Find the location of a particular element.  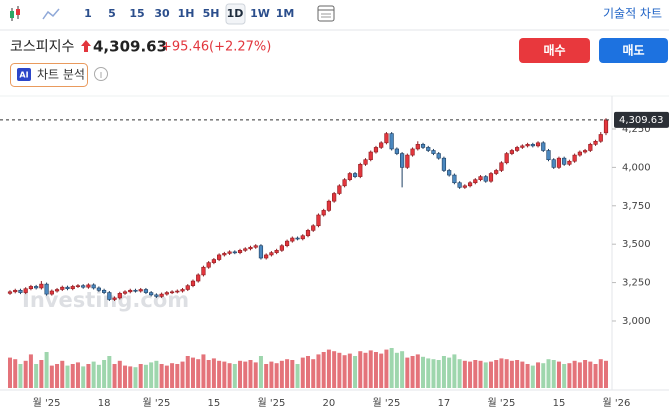

x-tick-label: 17 is located at coordinates (444, 403).